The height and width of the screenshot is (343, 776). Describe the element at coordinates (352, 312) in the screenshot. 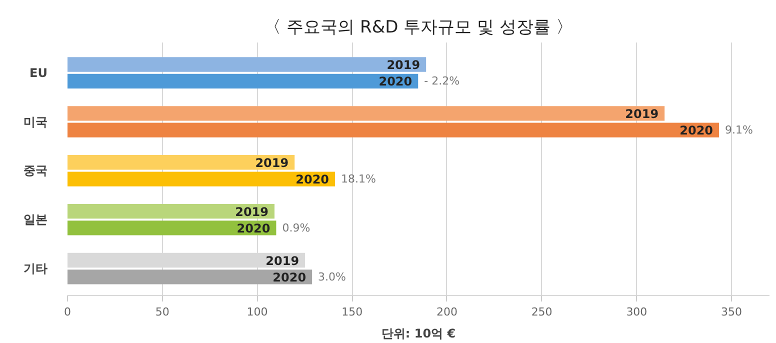

I see `x-tick-label: 150` at that location.